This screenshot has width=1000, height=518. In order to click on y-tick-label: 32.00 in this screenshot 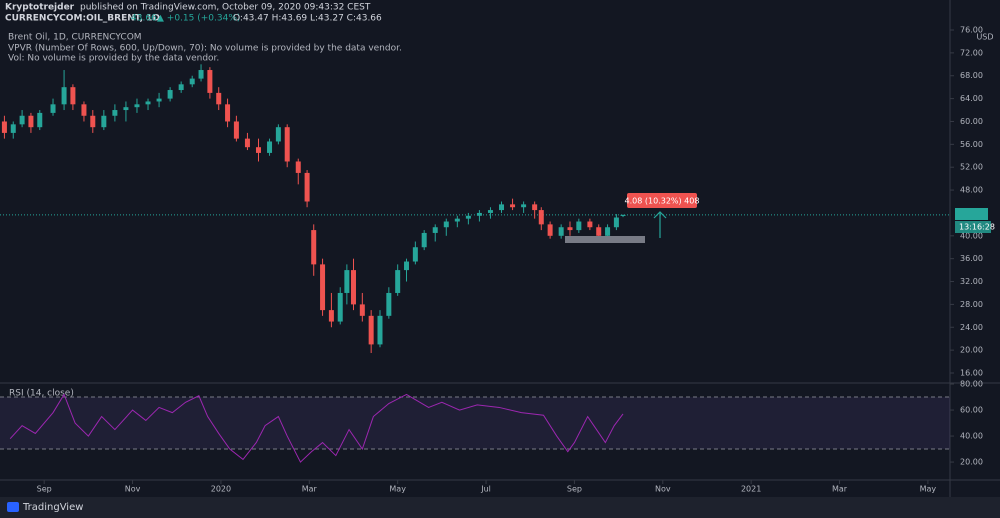, I will do `click(971, 281)`.